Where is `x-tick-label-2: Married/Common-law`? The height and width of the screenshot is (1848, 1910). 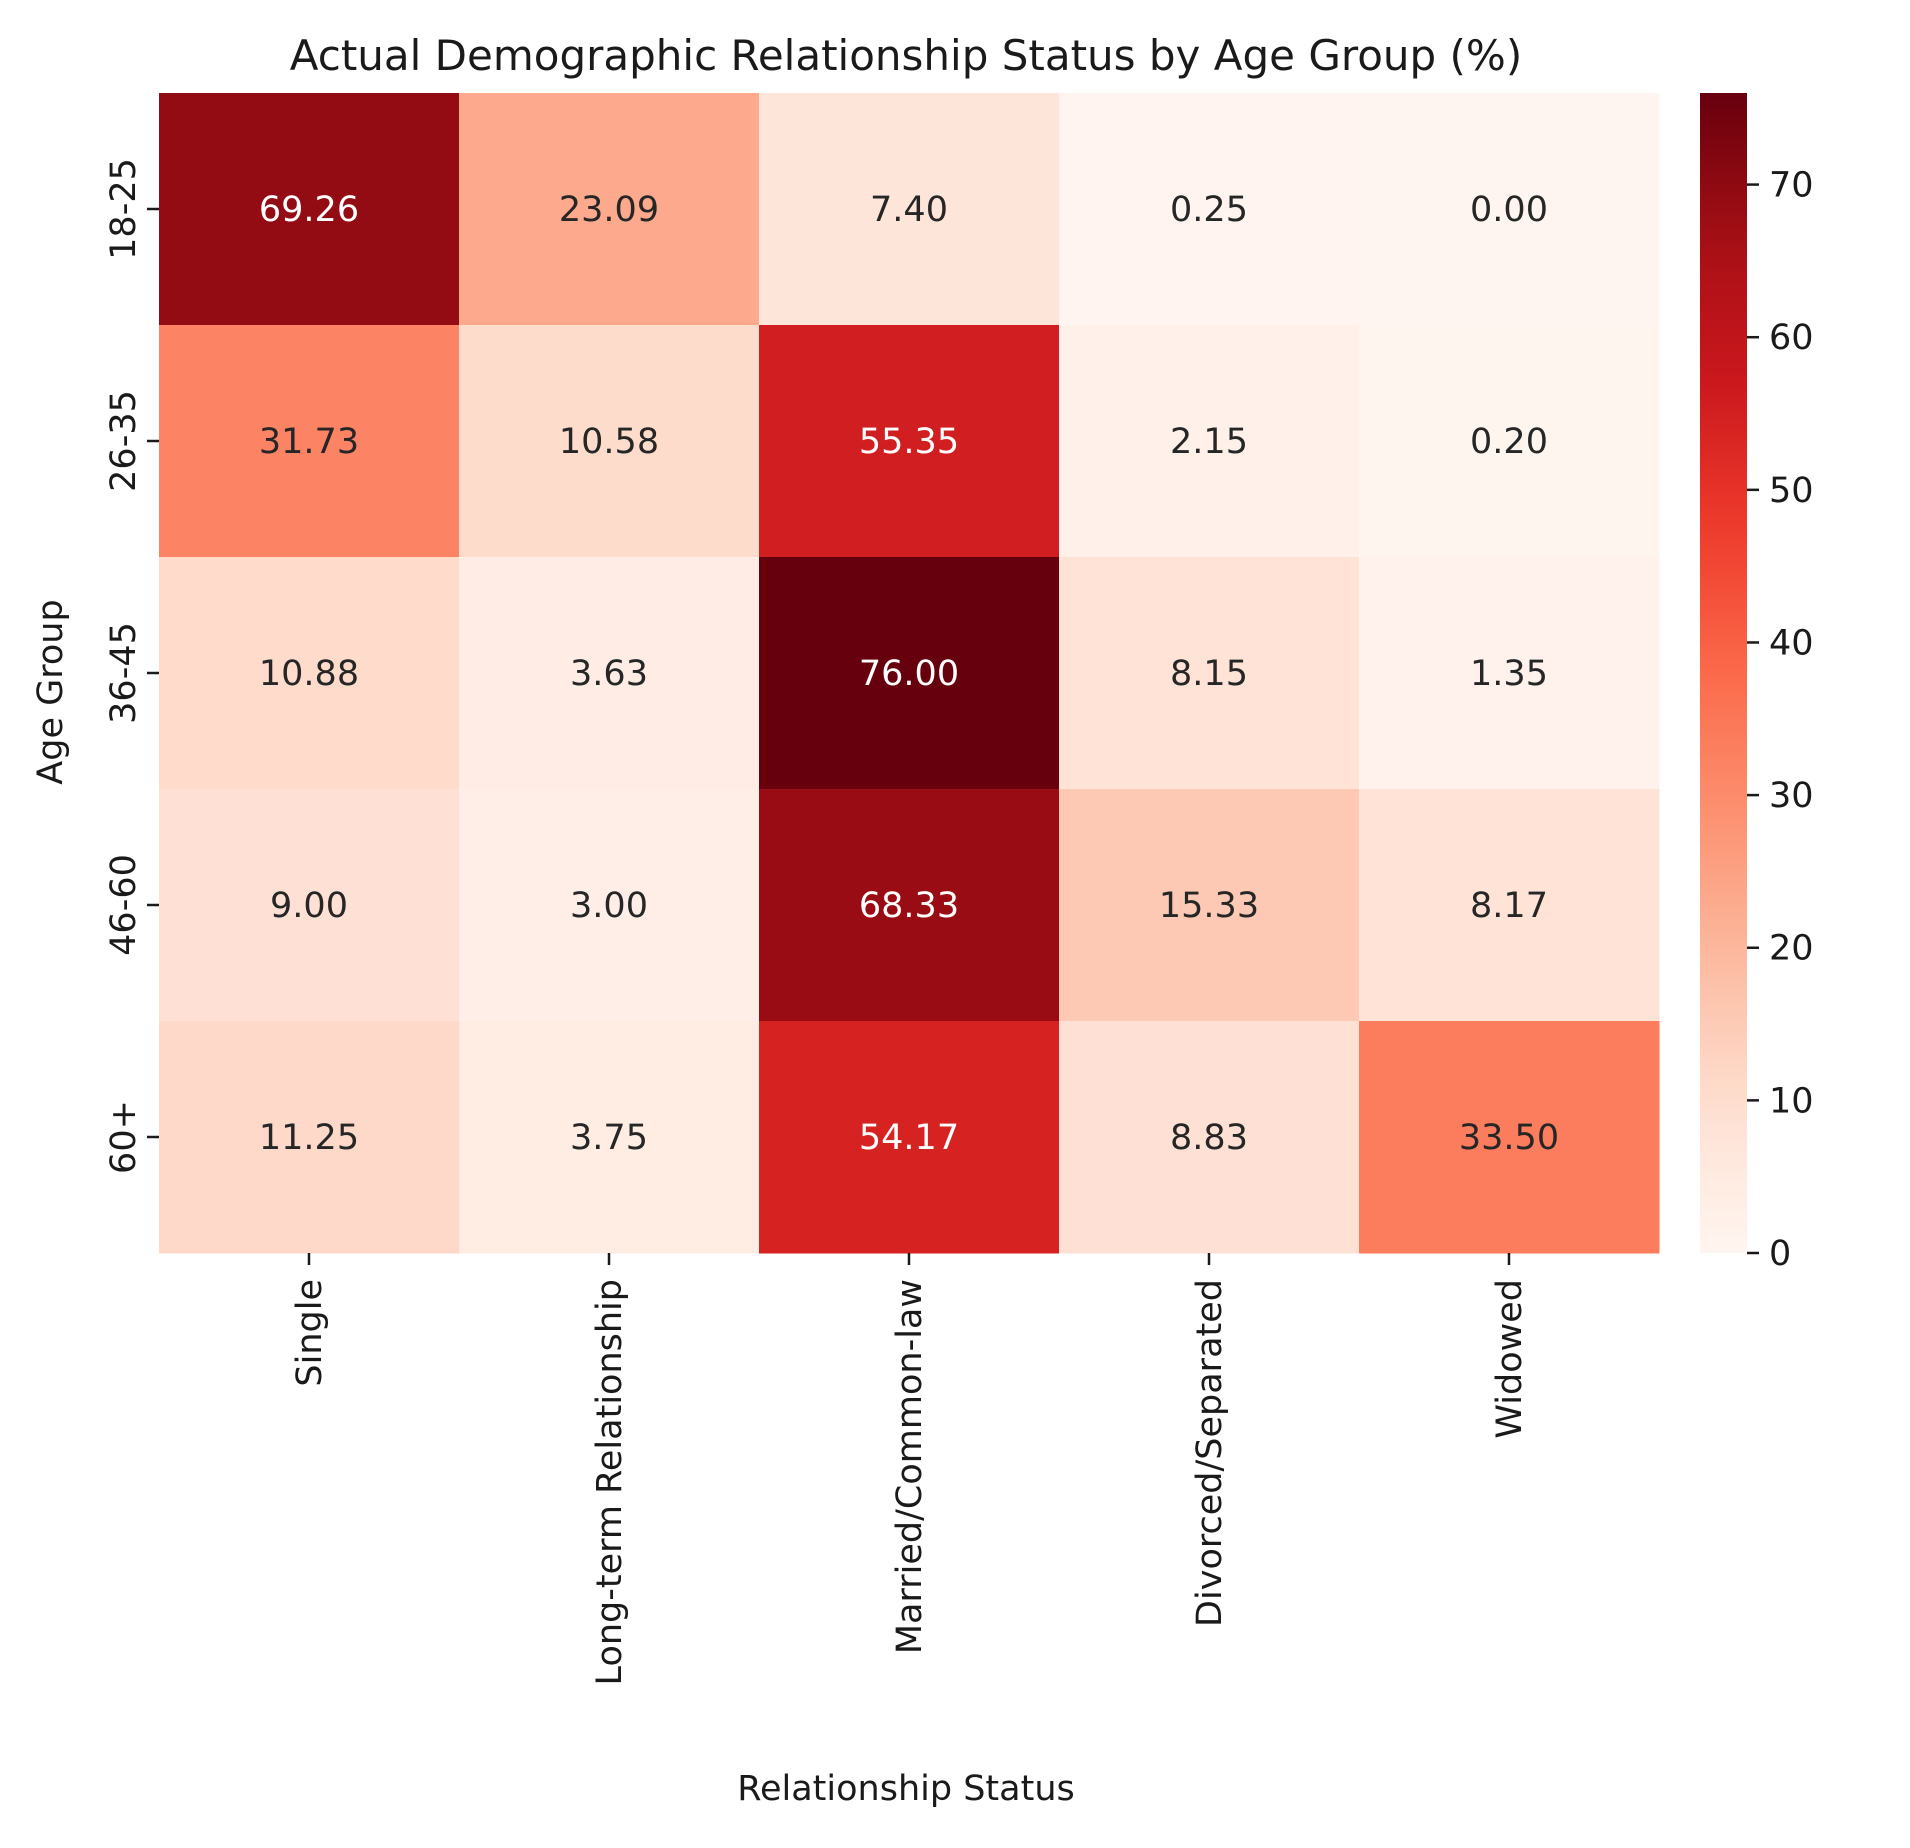 x-tick-label-2: Married/Common-law is located at coordinates (910, 1466).